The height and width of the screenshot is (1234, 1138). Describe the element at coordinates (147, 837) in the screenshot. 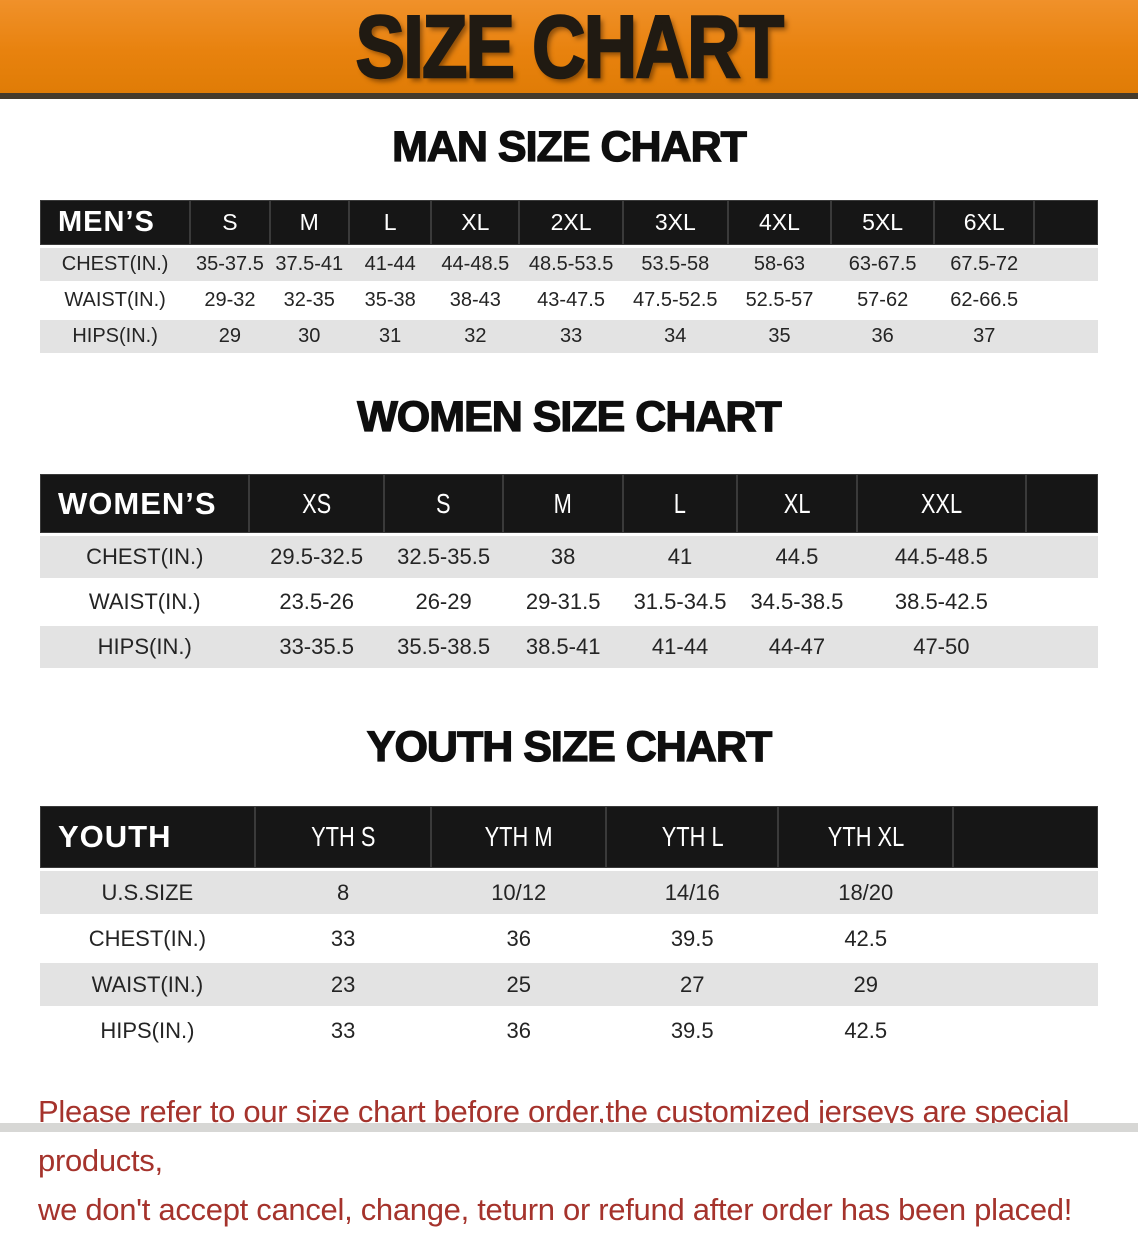

I see `table-title: YOUTH` at that location.